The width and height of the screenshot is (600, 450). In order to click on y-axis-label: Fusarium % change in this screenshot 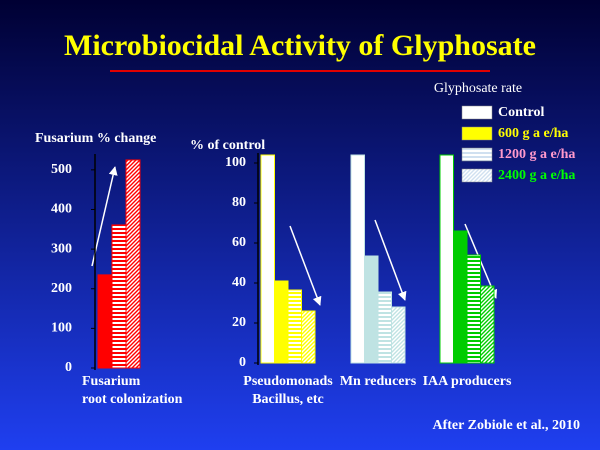, I will do `click(95, 138)`.